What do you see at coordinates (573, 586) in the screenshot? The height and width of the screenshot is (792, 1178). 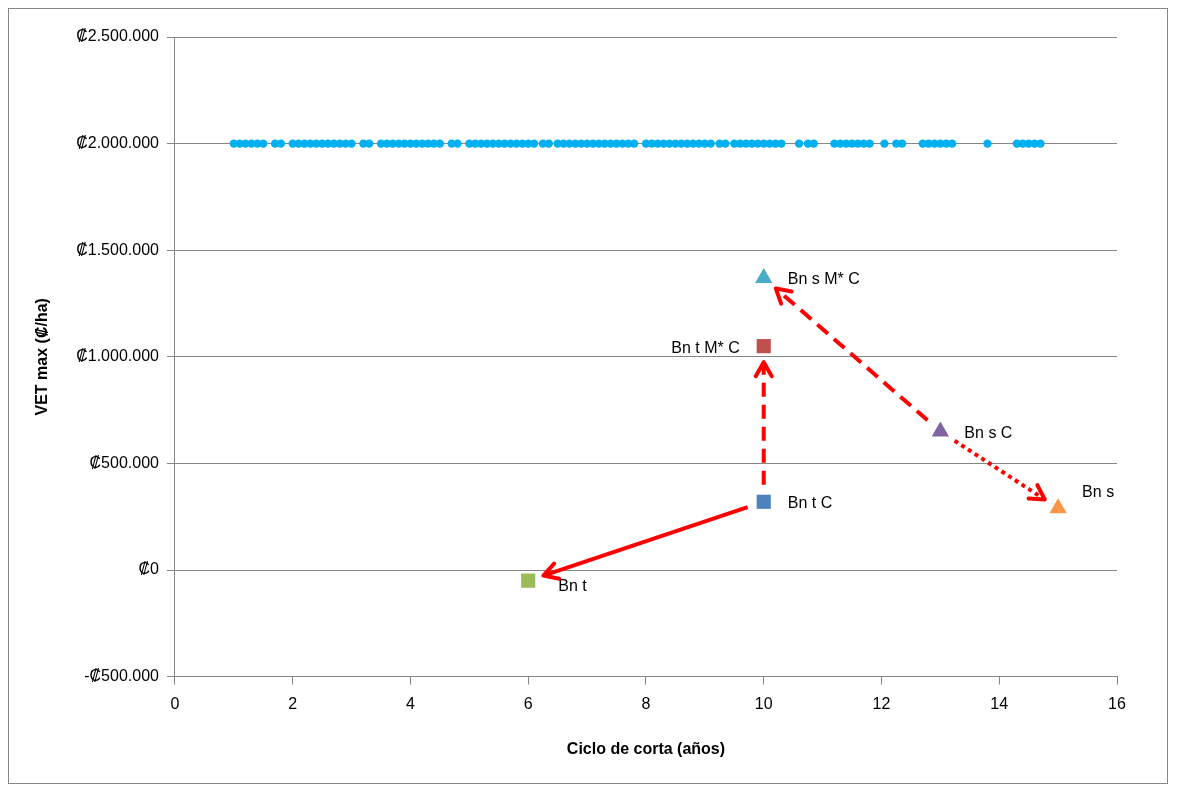 I see `series-label: Bn t` at bounding box center [573, 586].